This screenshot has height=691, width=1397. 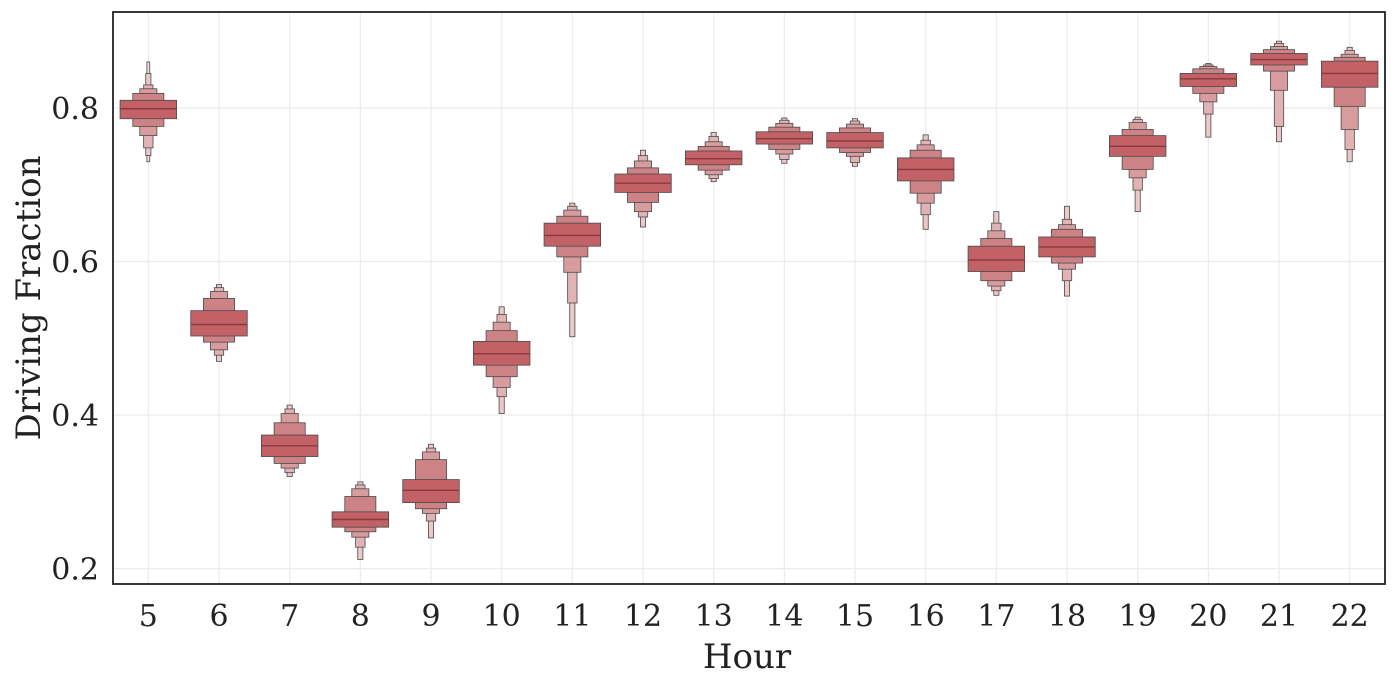 What do you see at coordinates (75, 416) in the screenshot?
I see `y-tick-label: 0.4` at bounding box center [75, 416].